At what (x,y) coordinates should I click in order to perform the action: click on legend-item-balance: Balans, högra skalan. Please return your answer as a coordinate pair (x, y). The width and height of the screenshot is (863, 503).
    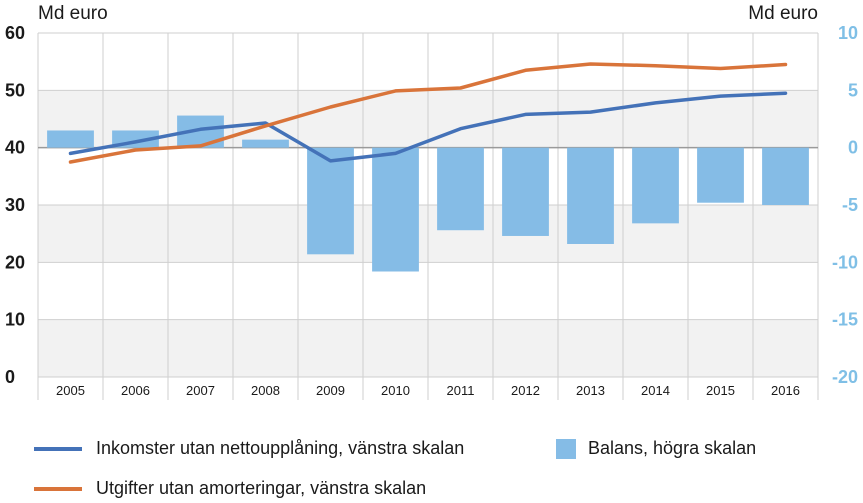
    Looking at the image, I should click on (656, 448).